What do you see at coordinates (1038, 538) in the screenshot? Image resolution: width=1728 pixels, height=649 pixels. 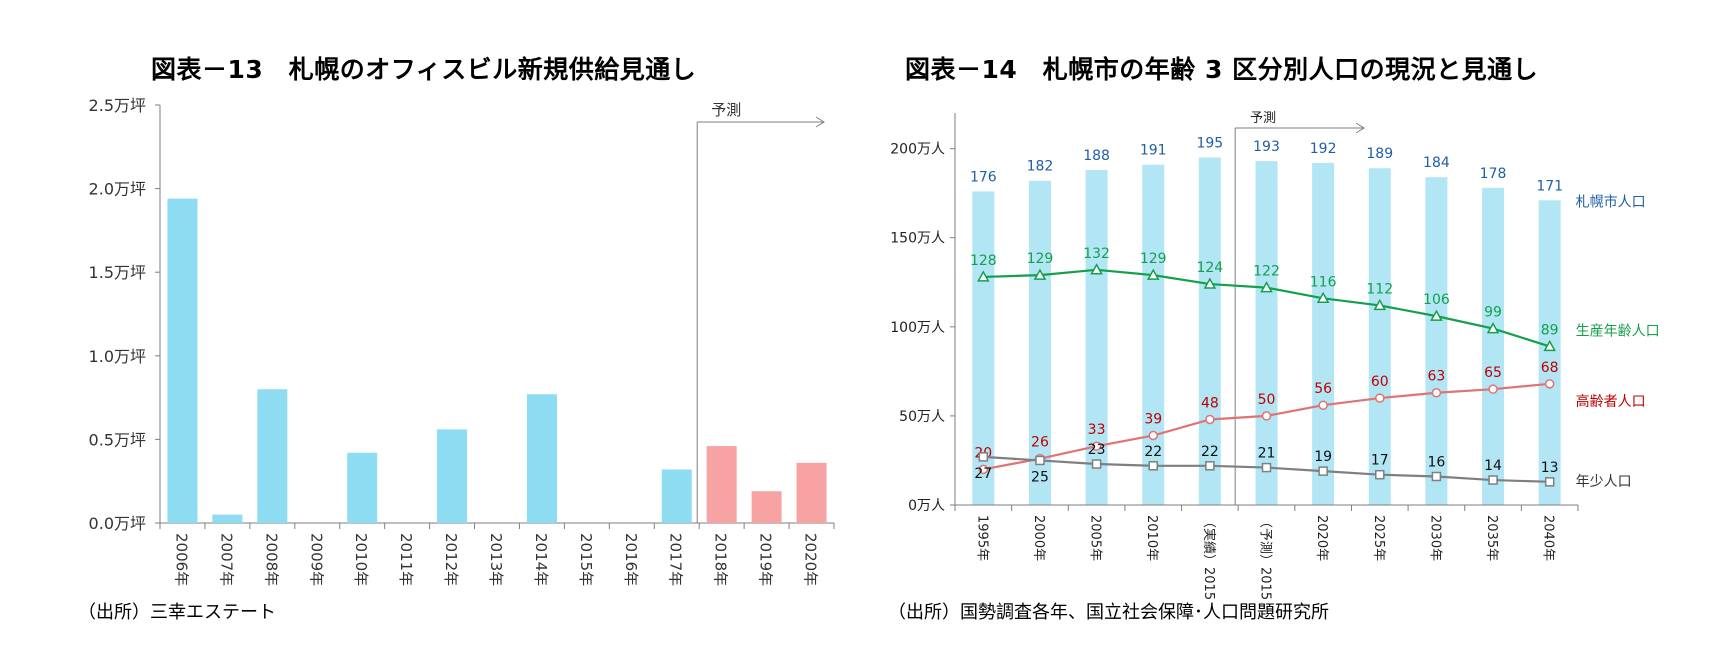 I see `x-tick-label: 2000年` at bounding box center [1038, 538].